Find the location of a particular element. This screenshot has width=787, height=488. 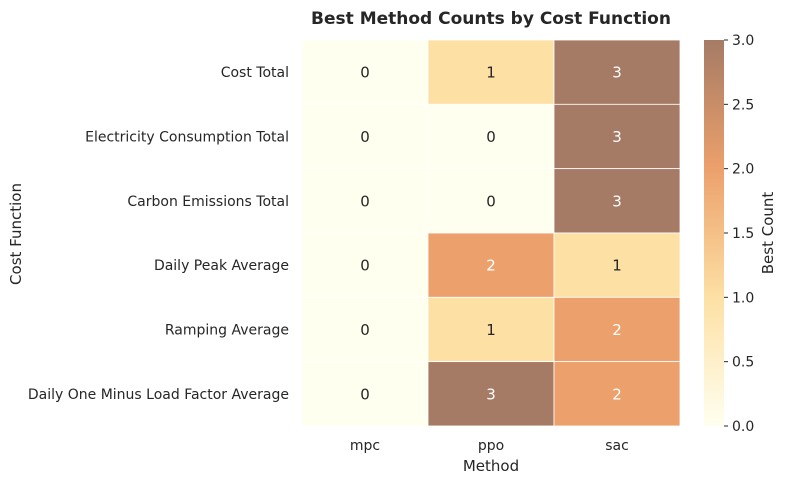

colorbar-tick-label: 1.5 is located at coordinates (743, 234).